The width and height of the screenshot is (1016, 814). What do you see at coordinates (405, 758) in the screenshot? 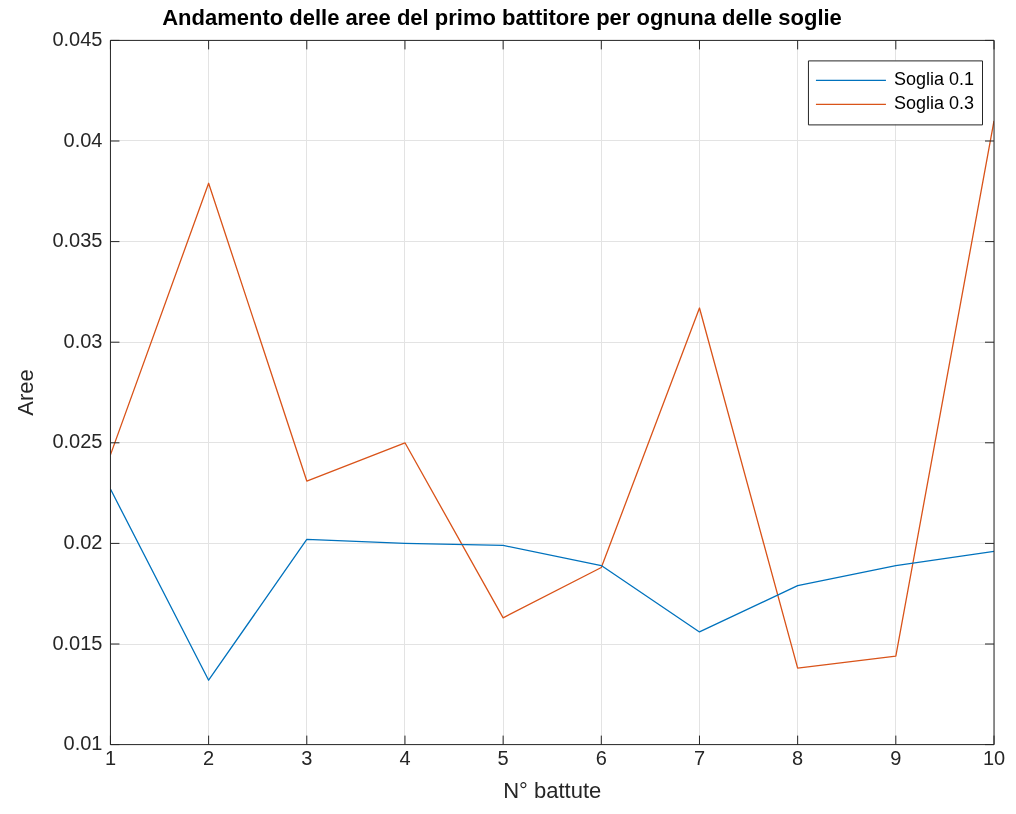
I see `x-tick-label: 4` at bounding box center [405, 758].